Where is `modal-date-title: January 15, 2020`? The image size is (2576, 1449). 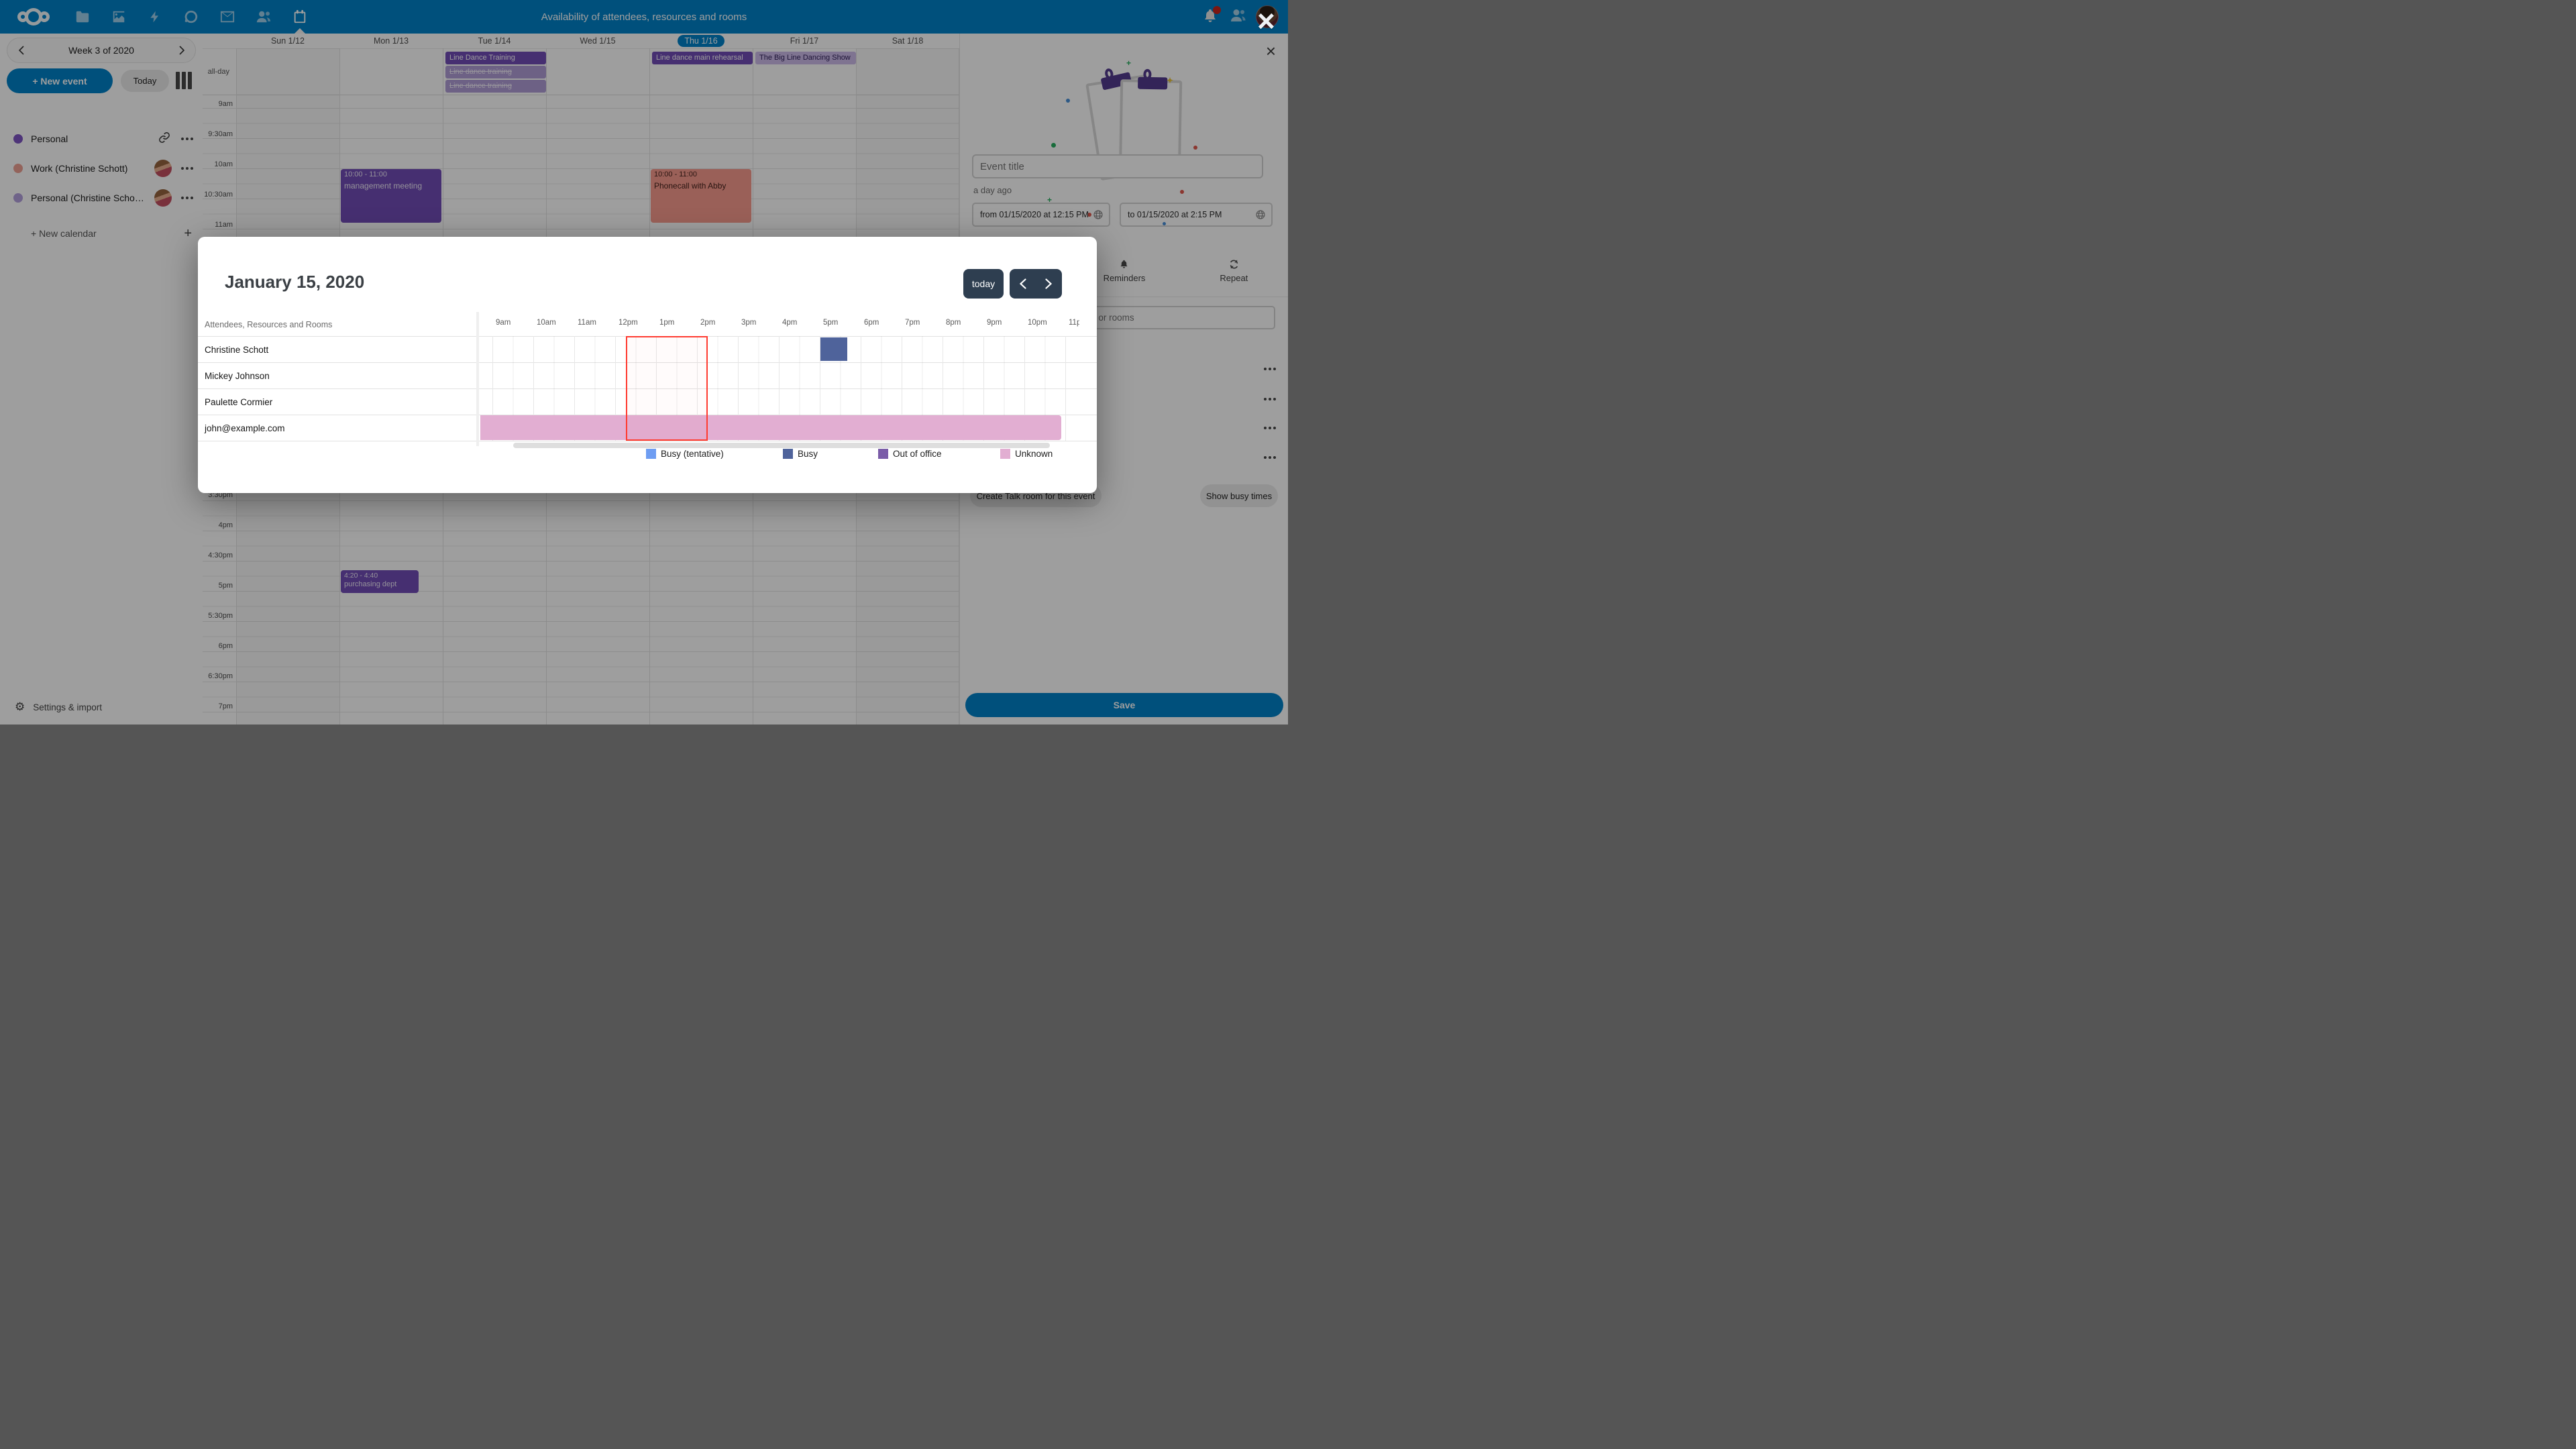
modal-date-title: January 15, 2020 is located at coordinates (295, 282).